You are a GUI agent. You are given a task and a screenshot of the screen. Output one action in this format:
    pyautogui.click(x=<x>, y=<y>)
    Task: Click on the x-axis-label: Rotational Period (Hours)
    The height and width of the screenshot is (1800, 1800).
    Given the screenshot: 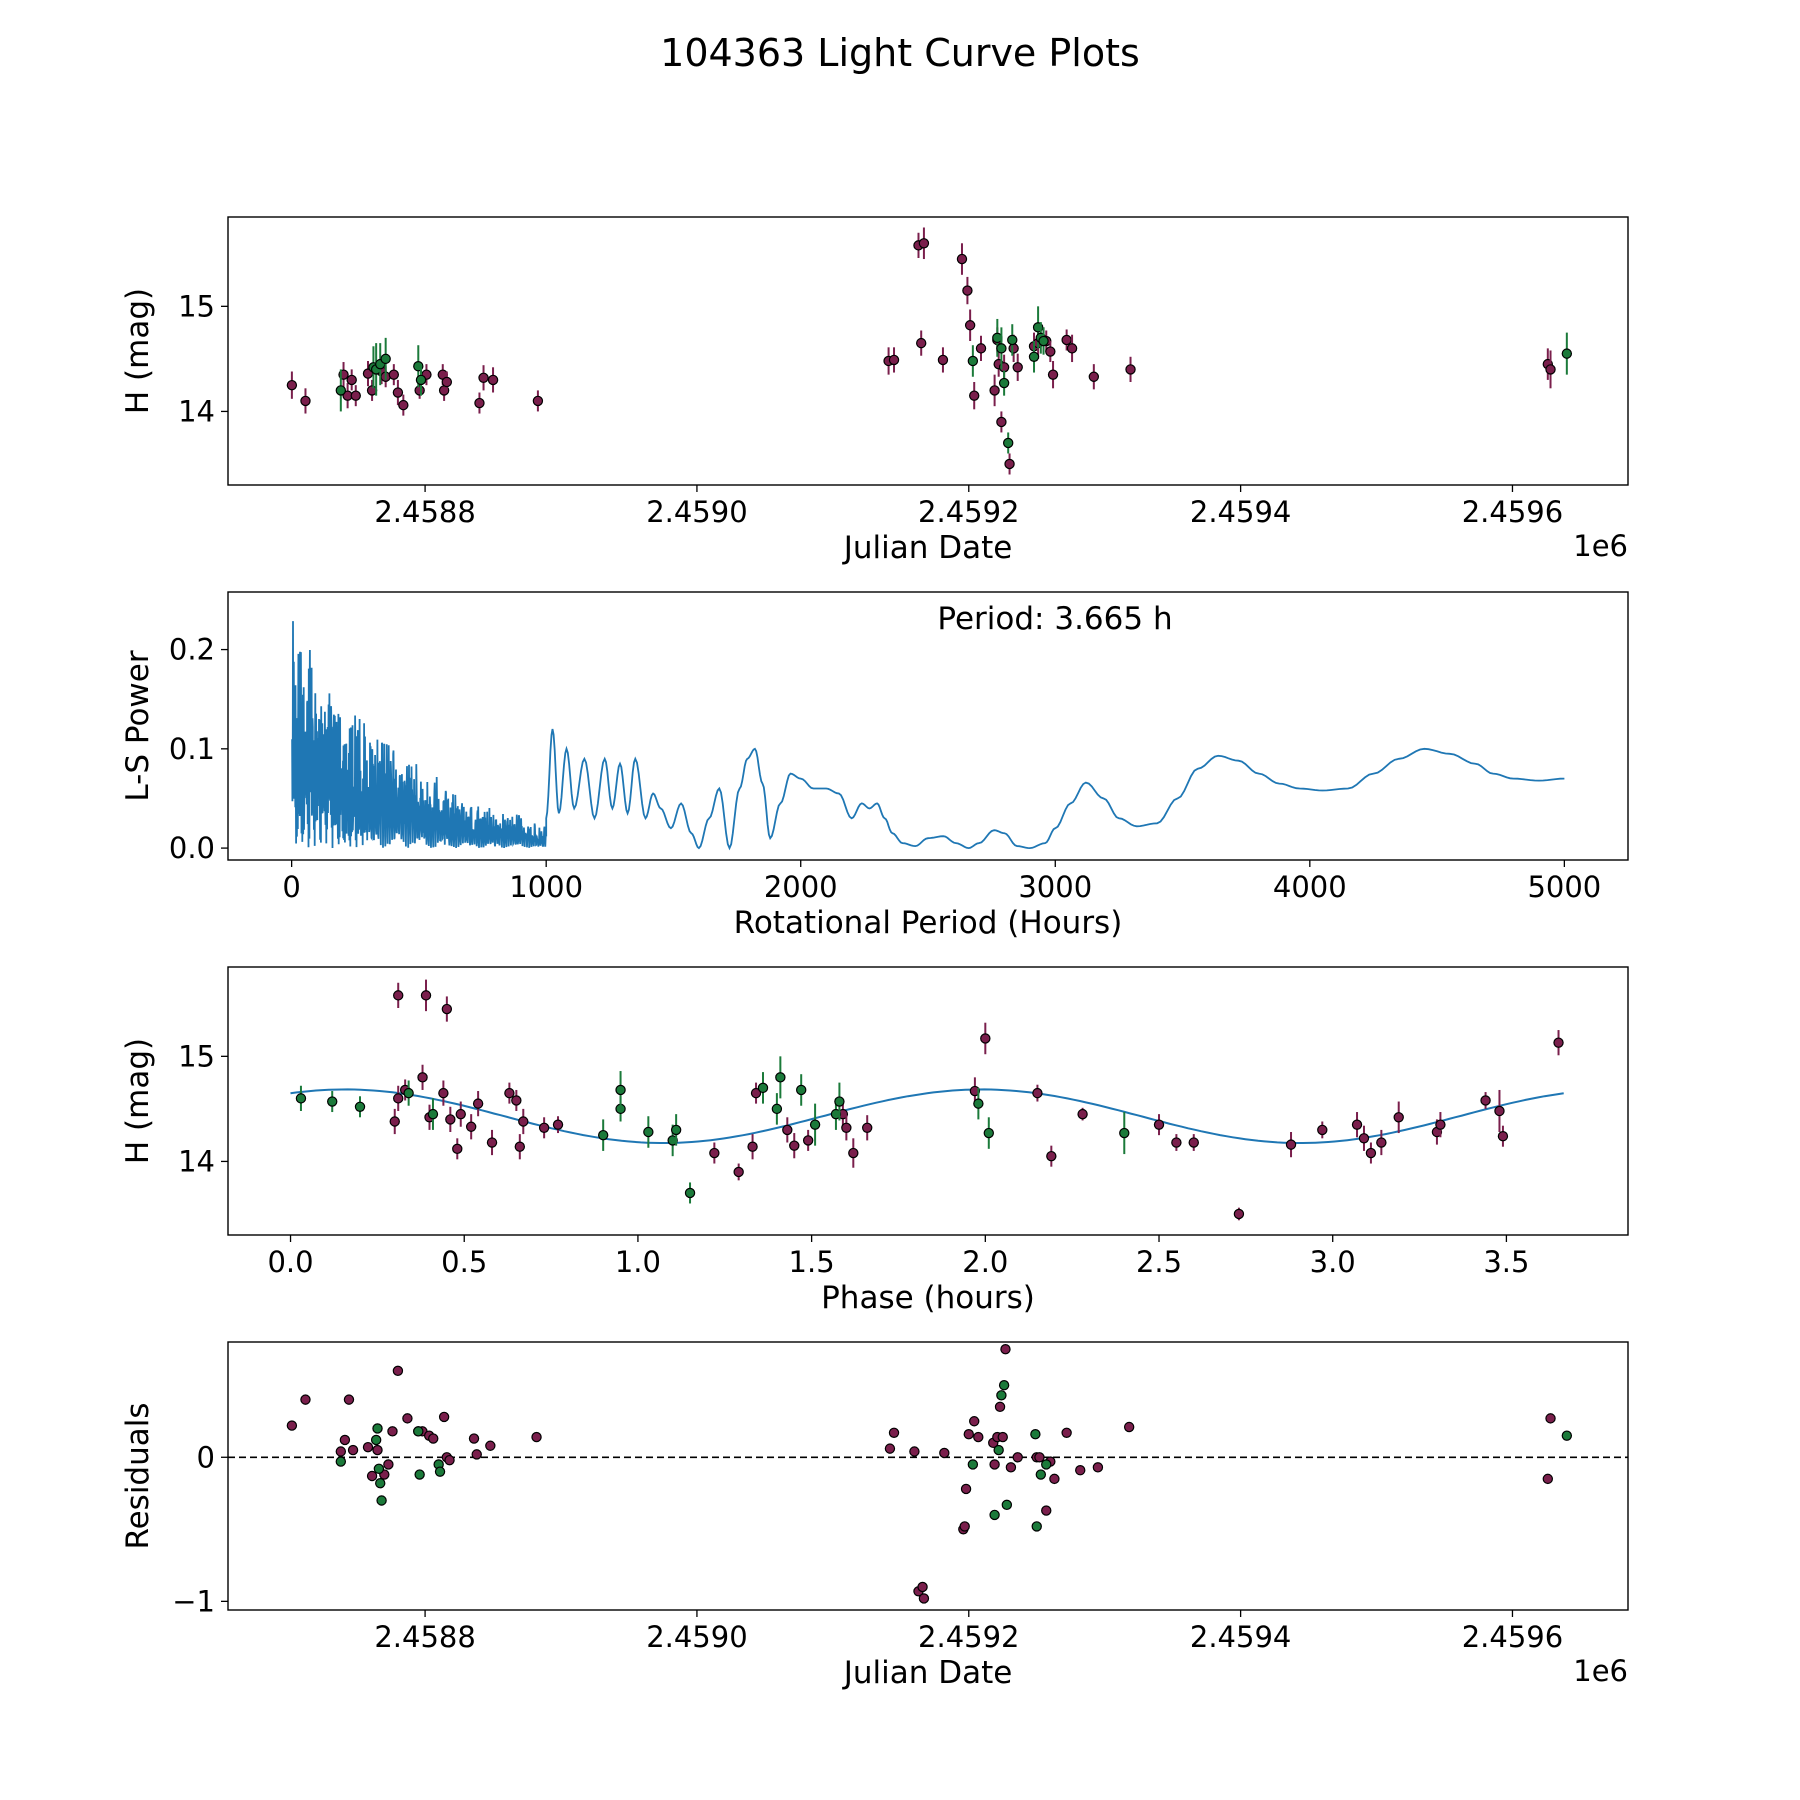 What is the action you would take?
    pyautogui.click(x=928, y=923)
    